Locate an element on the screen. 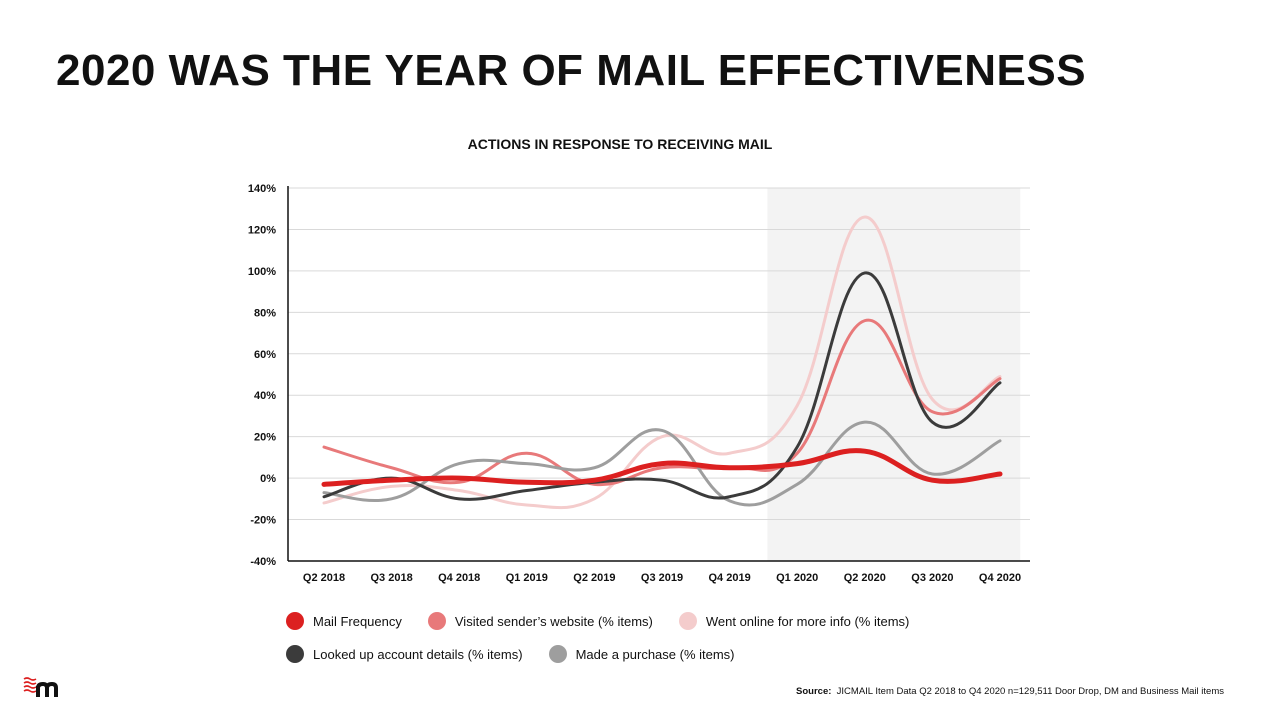 The height and width of the screenshot is (720, 1280). legend-item-went-online: Went online for more info (% items) is located at coordinates (794, 621).